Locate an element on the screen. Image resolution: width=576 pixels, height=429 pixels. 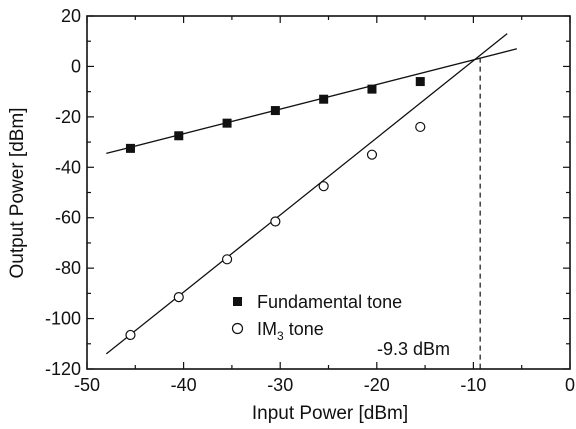
x-axis-title: Input Power [dBm] is located at coordinates (330, 413).